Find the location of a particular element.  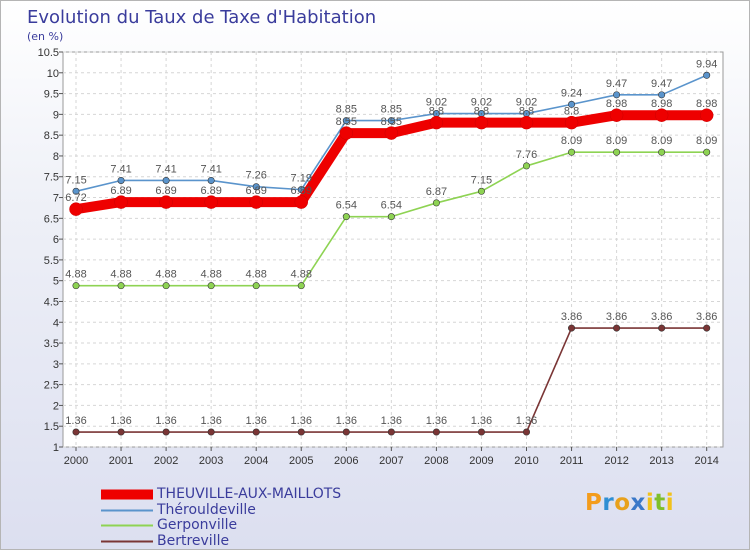

x-tick-label: 2004 is located at coordinates (256, 461).